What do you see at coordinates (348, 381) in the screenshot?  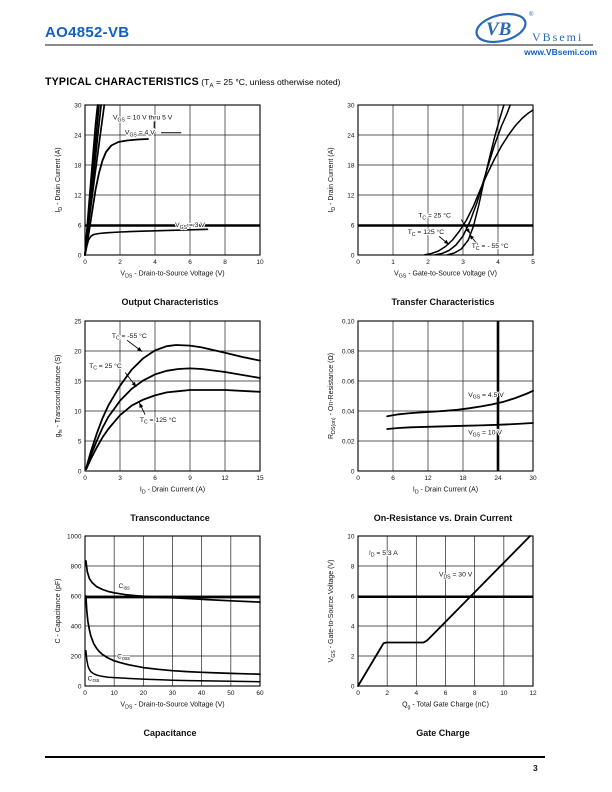 I see `svg-text: 0.06` at bounding box center [348, 381].